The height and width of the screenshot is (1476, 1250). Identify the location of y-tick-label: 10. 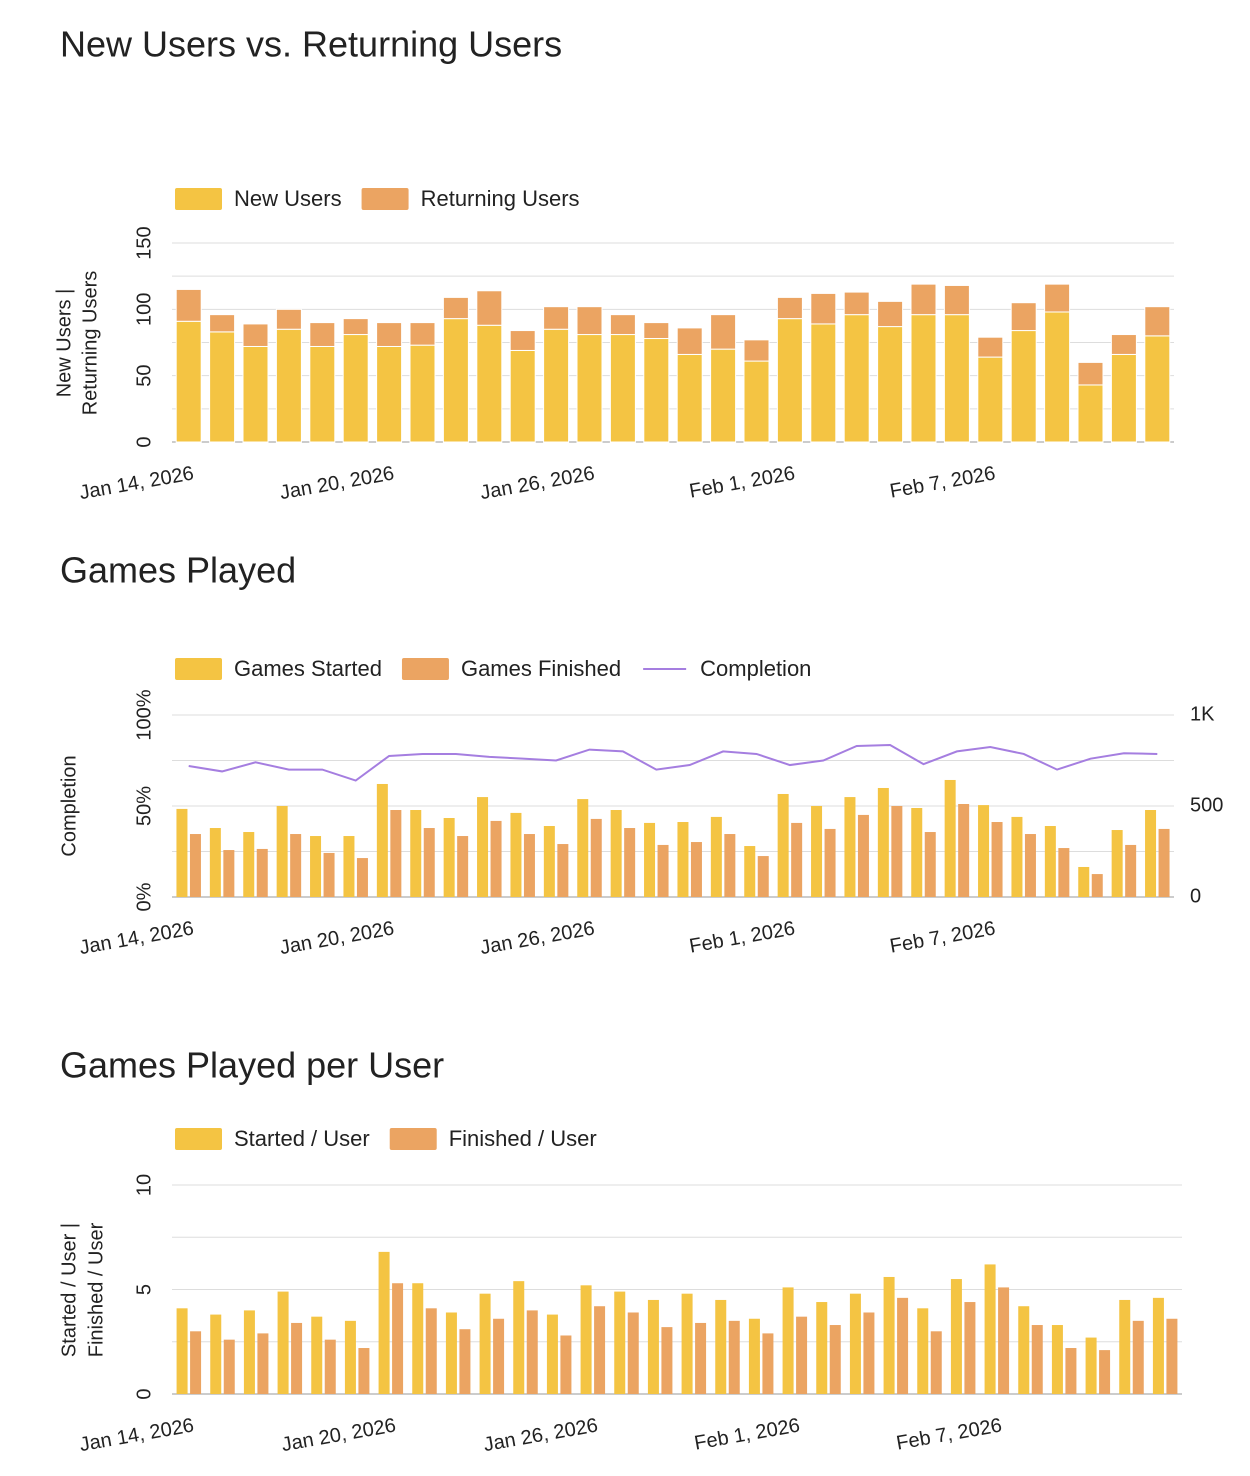
(144, 1185).